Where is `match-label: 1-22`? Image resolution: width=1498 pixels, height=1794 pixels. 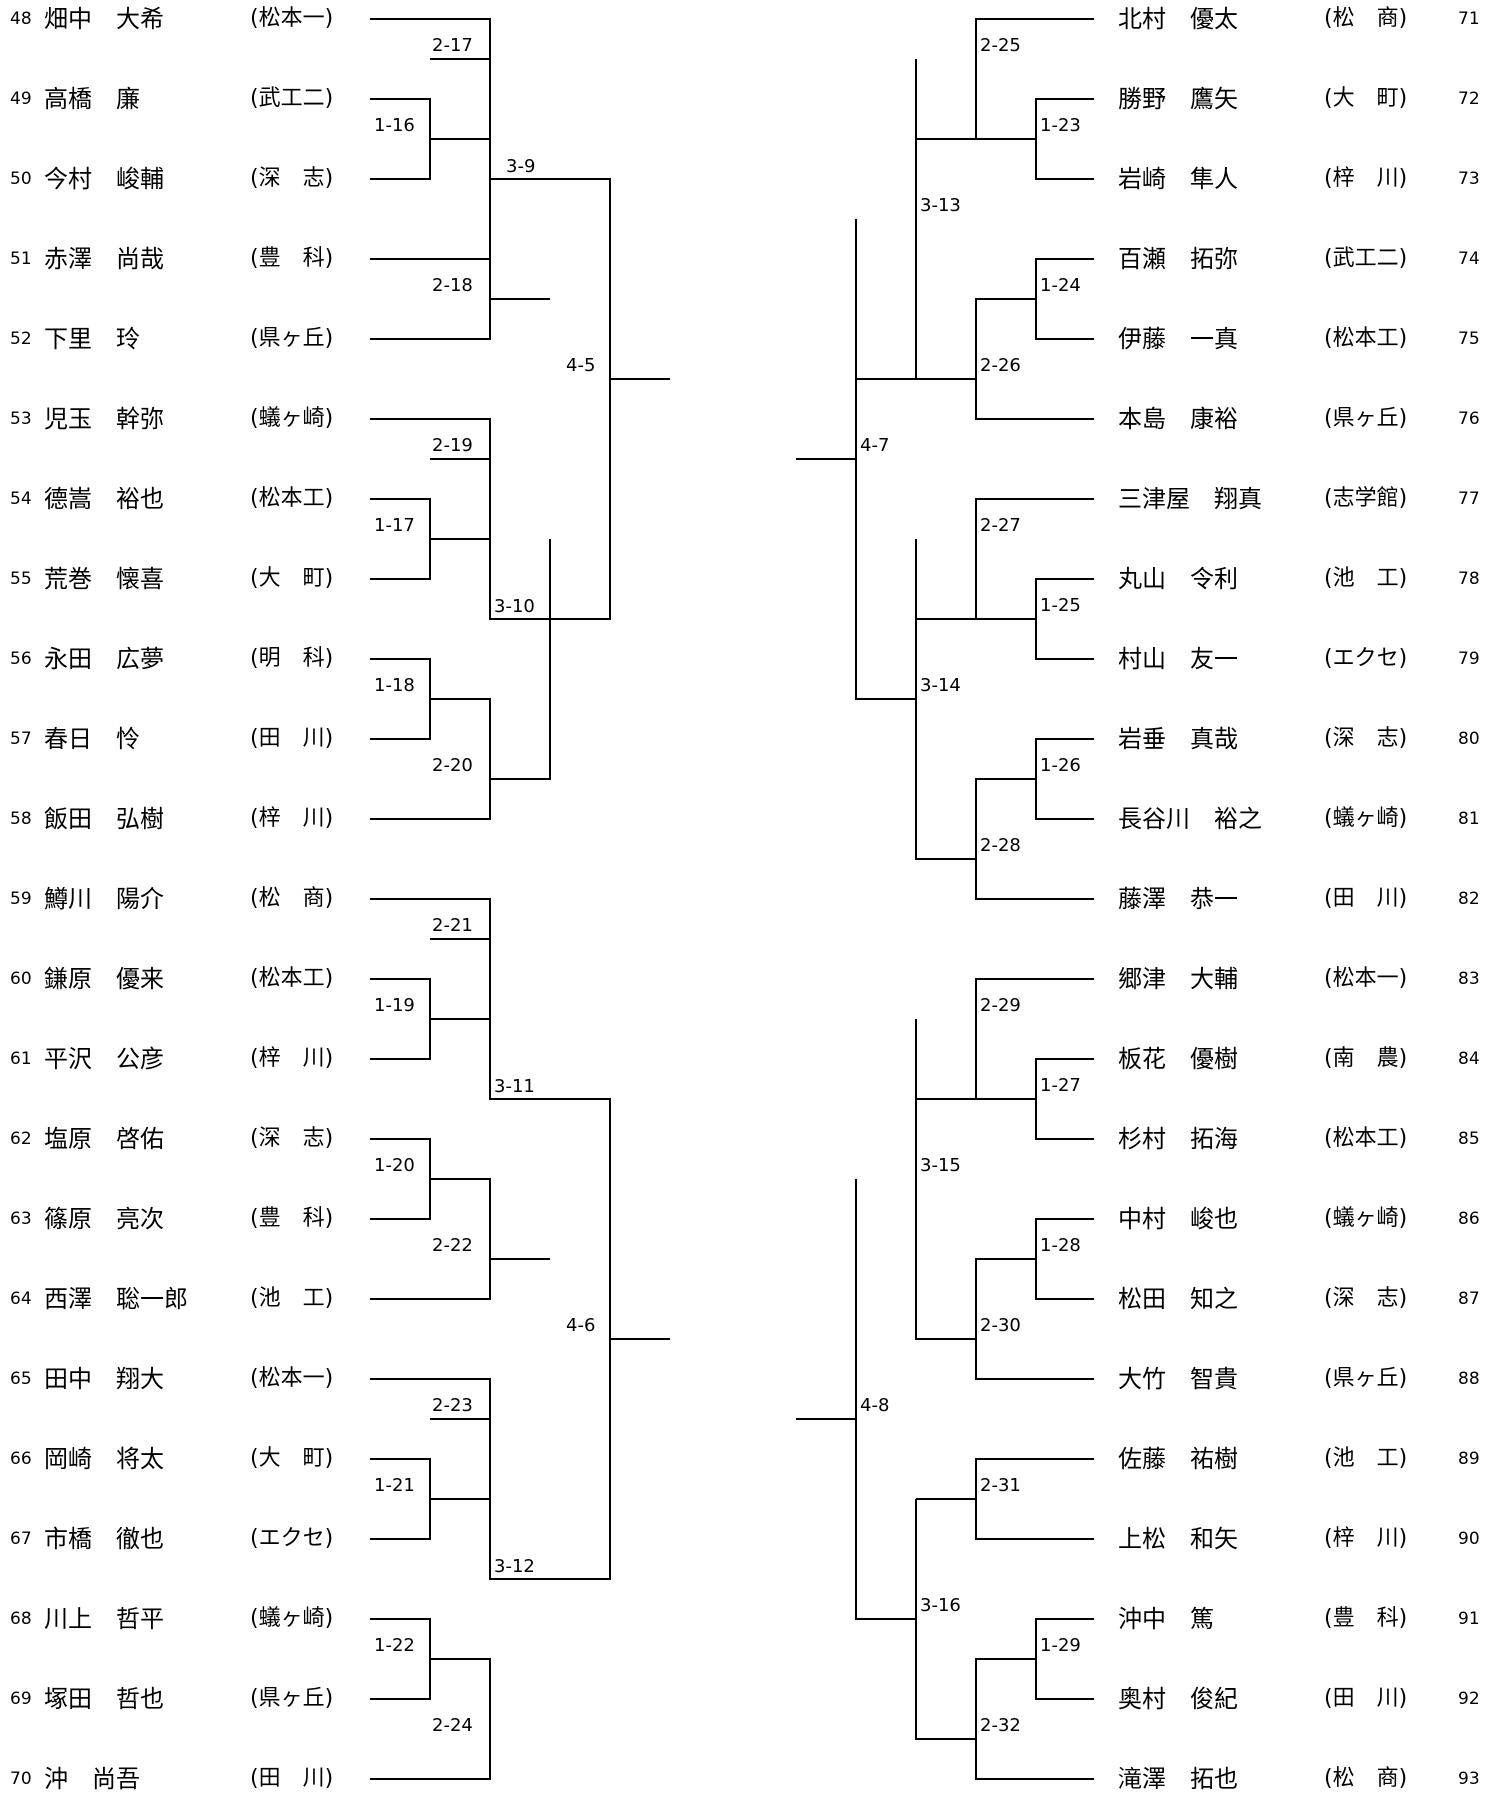
match-label: 1-22 is located at coordinates (394, 1645).